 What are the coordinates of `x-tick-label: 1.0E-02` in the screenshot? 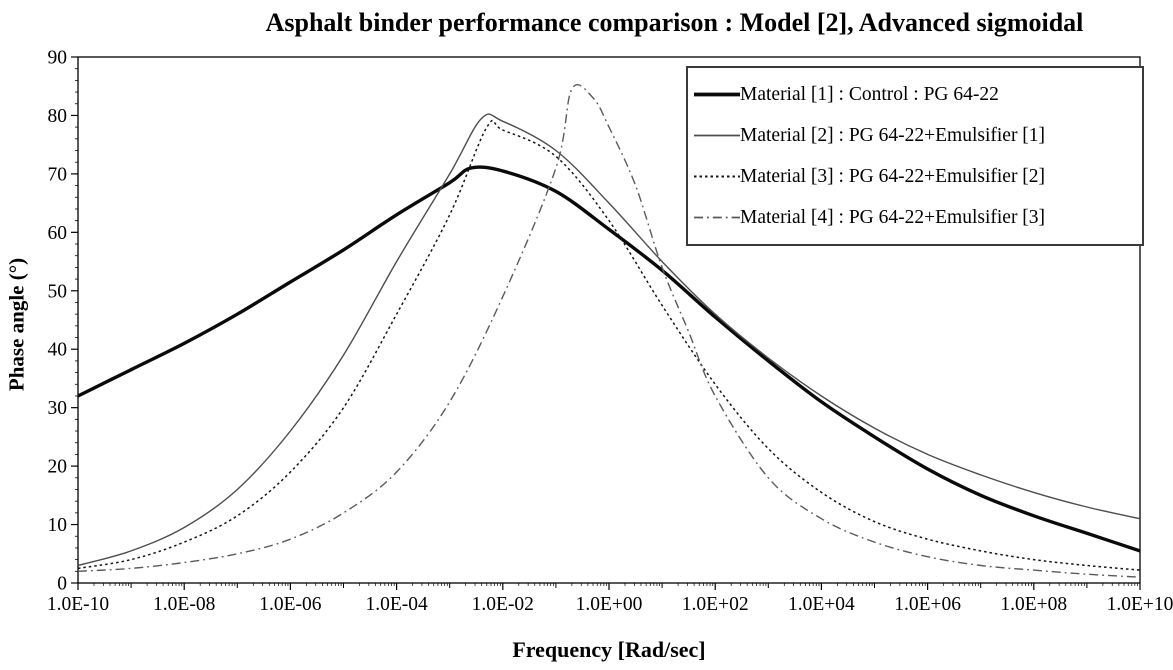 It's located at (503, 604).